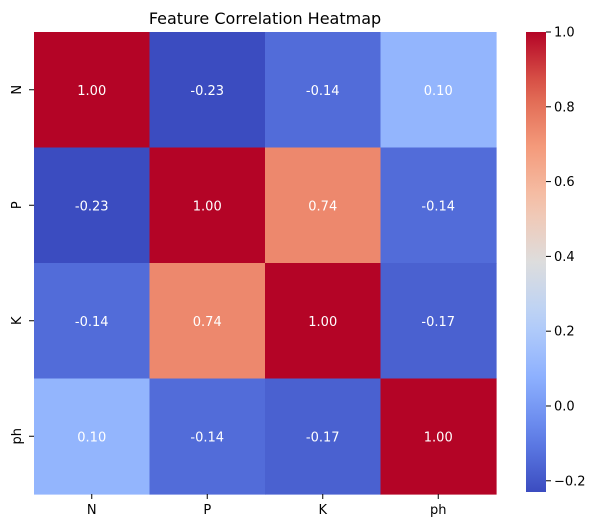 The width and height of the screenshot is (603, 528). What do you see at coordinates (17, 205) in the screenshot?
I see `y-tick-label: P` at bounding box center [17, 205].